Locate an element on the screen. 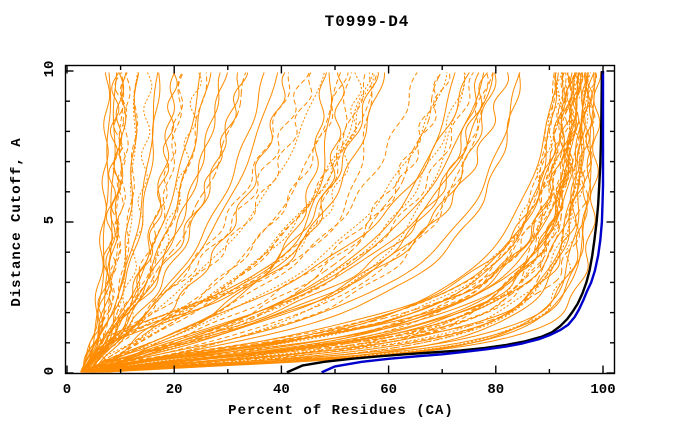  x-tick-label: 80 is located at coordinates (496, 390).